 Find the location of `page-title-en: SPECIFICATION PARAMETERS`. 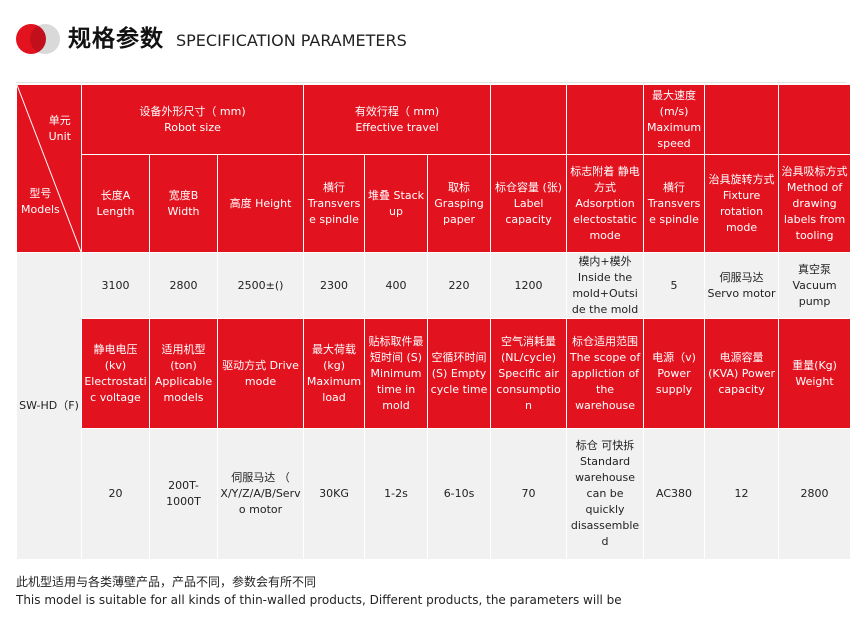

page-title-en: SPECIFICATION PARAMETERS is located at coordinates (291, 40).